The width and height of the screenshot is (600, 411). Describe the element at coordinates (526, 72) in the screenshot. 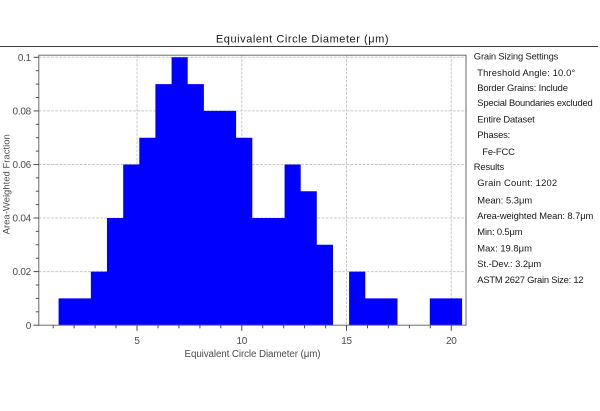

I see `svg-text: Threshold Angle: 10.0°` at that location.